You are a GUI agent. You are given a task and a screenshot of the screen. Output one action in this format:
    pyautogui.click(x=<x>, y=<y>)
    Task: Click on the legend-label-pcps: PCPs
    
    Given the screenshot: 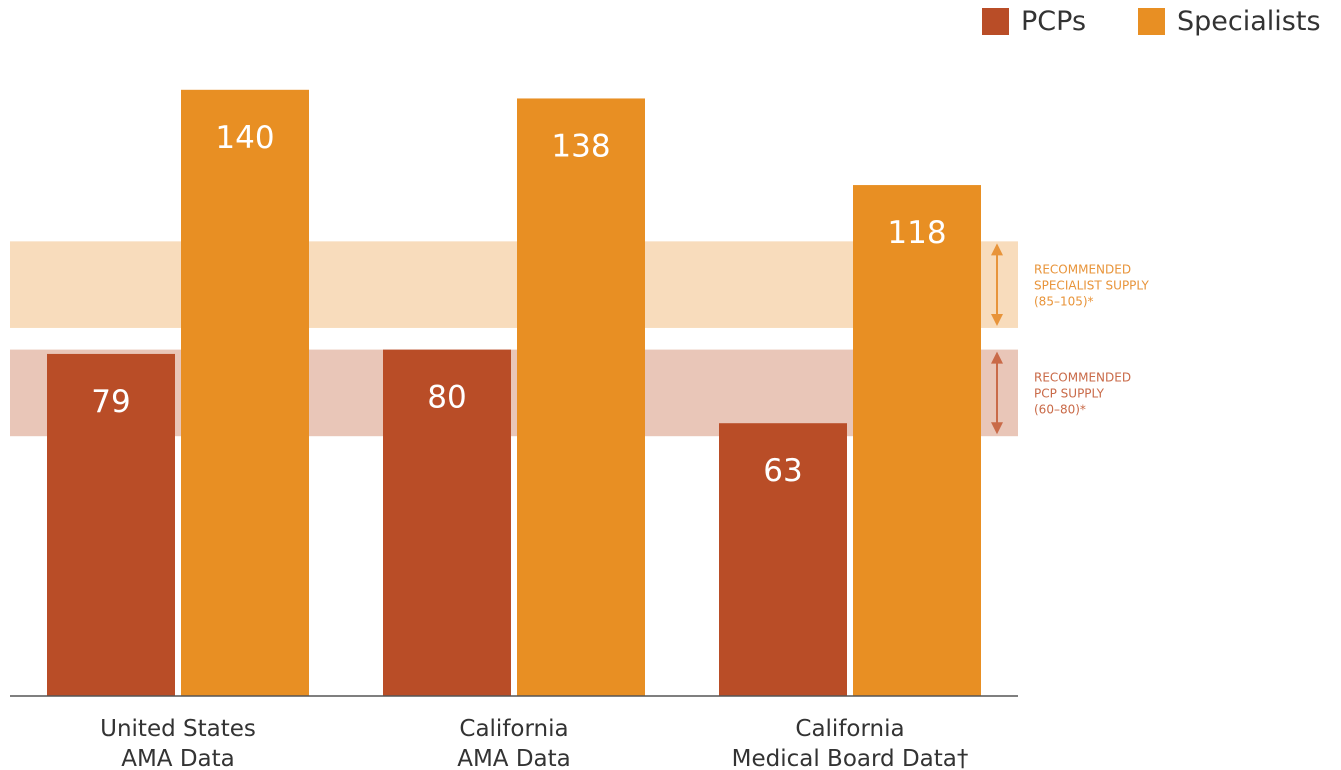 What is the action you would take?
    pyautogui.click(x=1054, y=21)
    